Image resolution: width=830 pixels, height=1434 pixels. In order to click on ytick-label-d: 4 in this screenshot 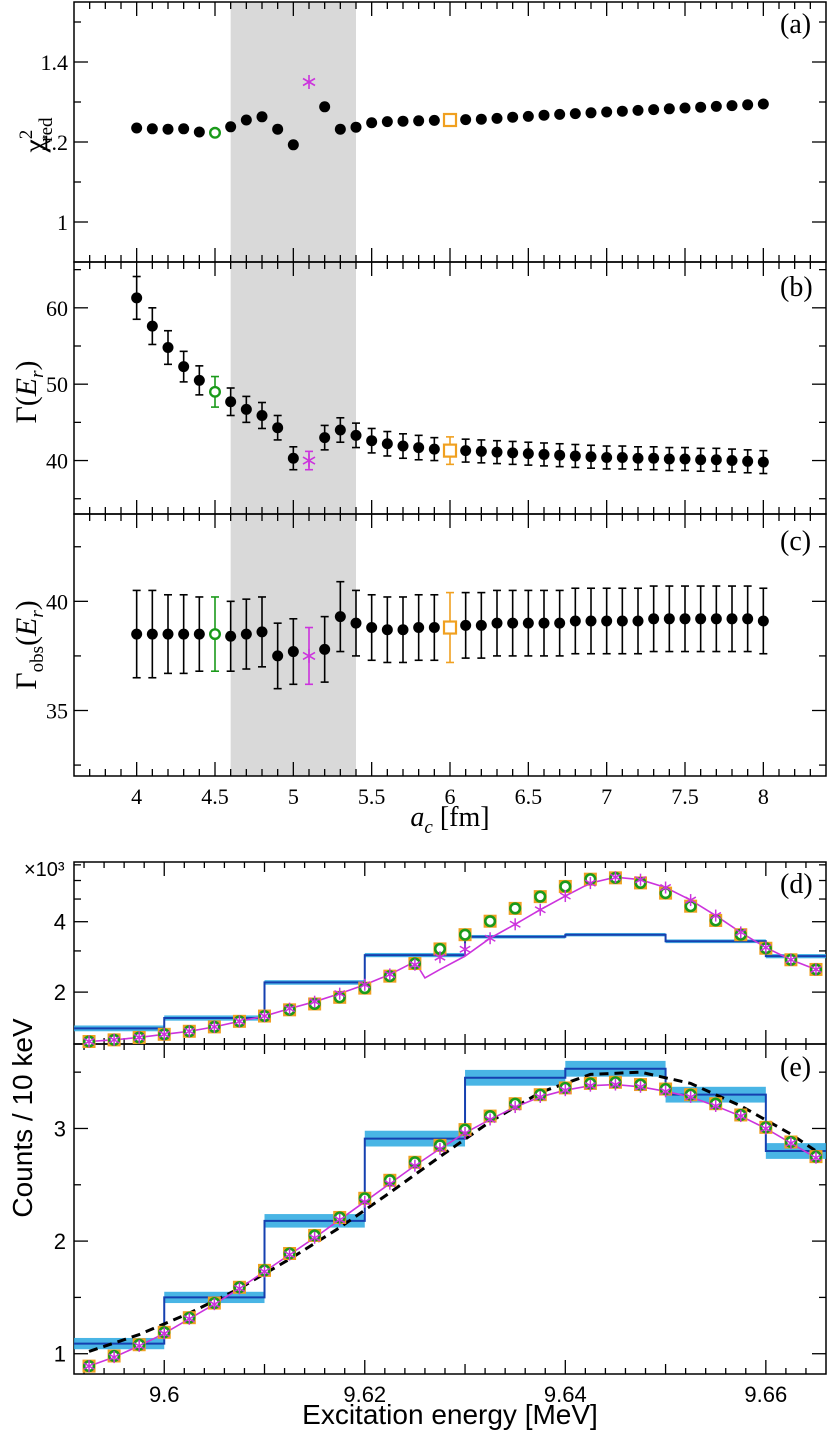, I will do `click(60, 922)`.